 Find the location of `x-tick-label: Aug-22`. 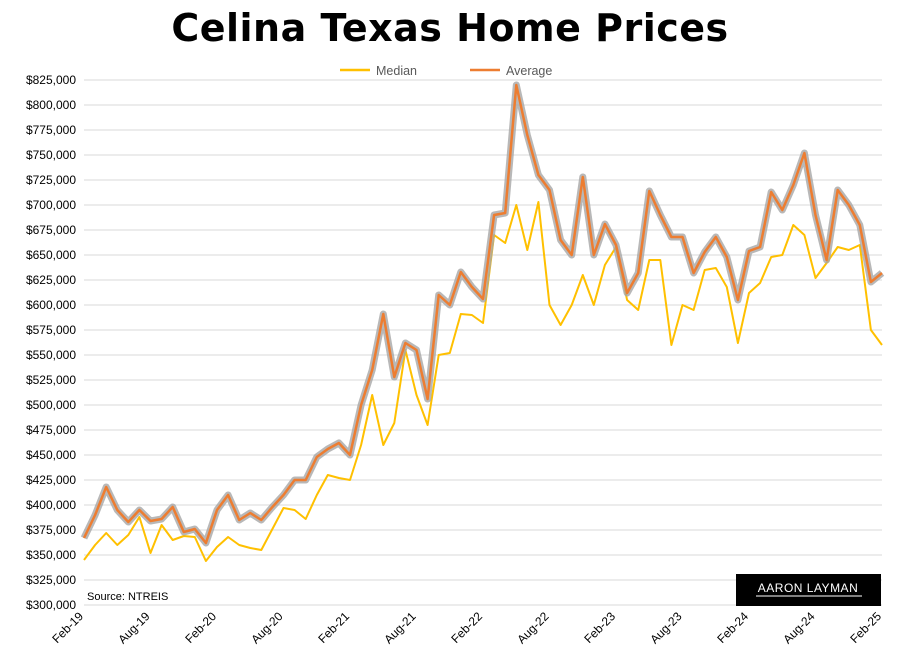

x-tick-label: Aug-22 is located at coordinates (532, 627).